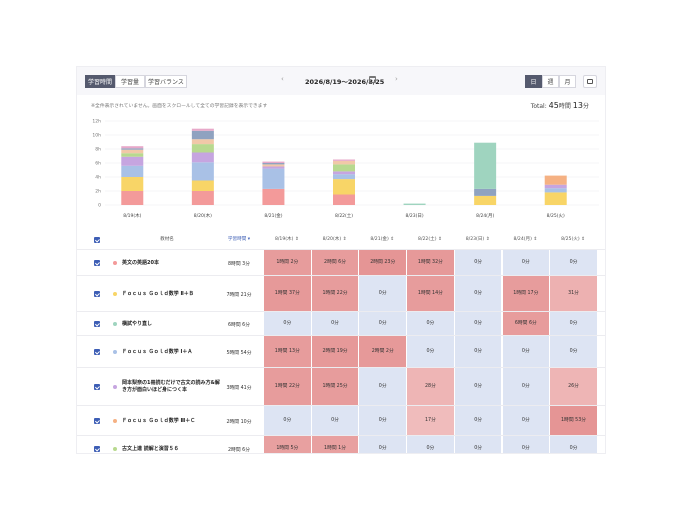 The width and height of the screenshot is (680, 522). Describe the element at coordinates (97, 240) in the screenshot. I see `select-all-checkbox` at that location.